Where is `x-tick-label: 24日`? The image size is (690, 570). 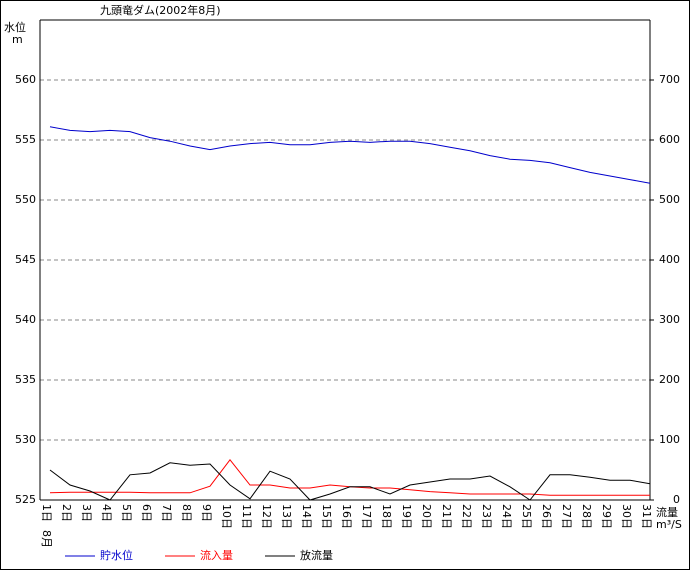
x-tick-label: 24日 is located at coordinates (506, 516).